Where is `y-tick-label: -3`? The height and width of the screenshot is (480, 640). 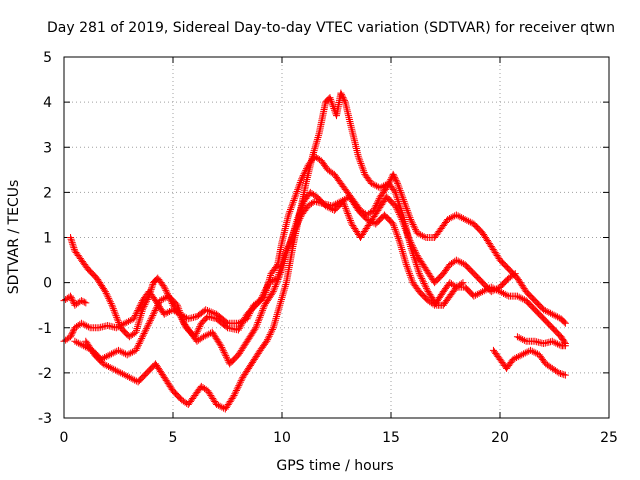
y-tick-label: -3 is located at coordinates (45, 419).